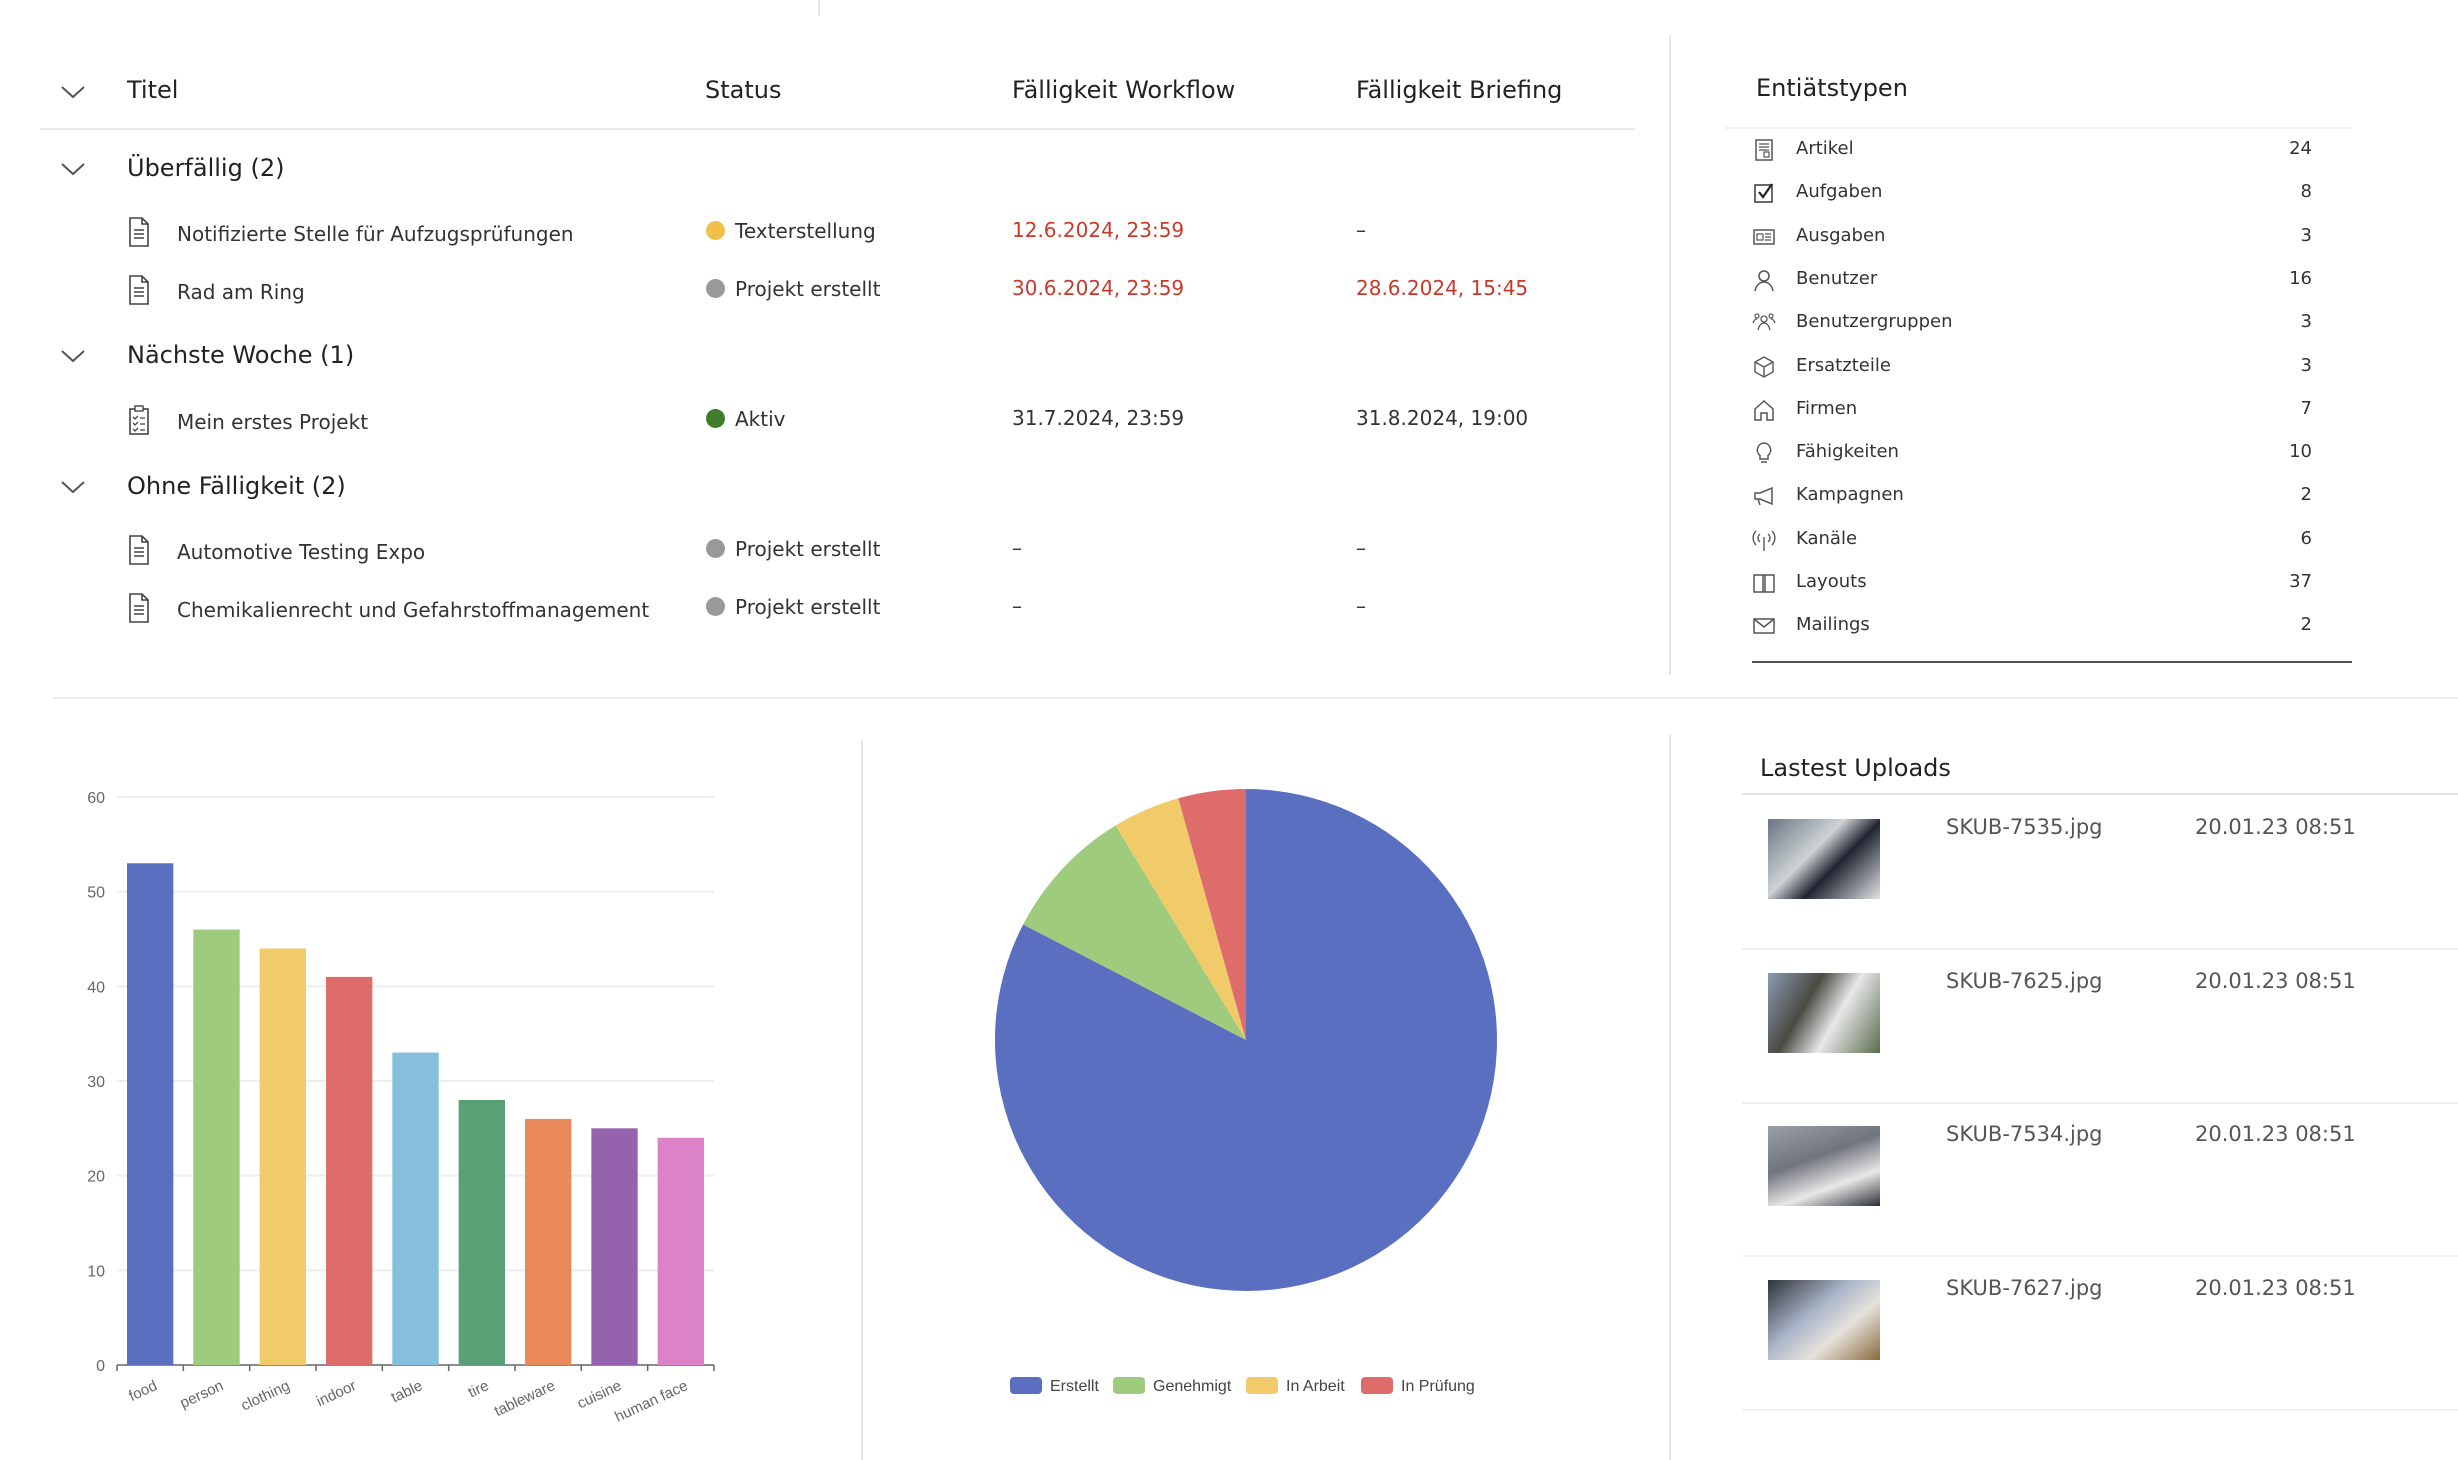 The width and height of the screenshot is (2458, 1460). I want to click on people-group-icon, so click(1764, 322).